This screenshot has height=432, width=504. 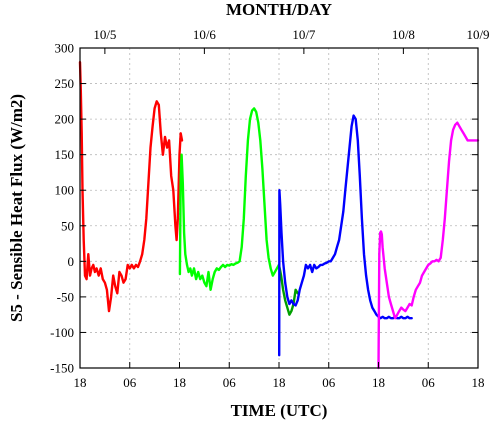 What do you see at coordinates (16, 208) in the screenshot?
I see `y-axis-title: S5 - Sensible Heat Flux (W/m2)` at bounding box center [16, 208].